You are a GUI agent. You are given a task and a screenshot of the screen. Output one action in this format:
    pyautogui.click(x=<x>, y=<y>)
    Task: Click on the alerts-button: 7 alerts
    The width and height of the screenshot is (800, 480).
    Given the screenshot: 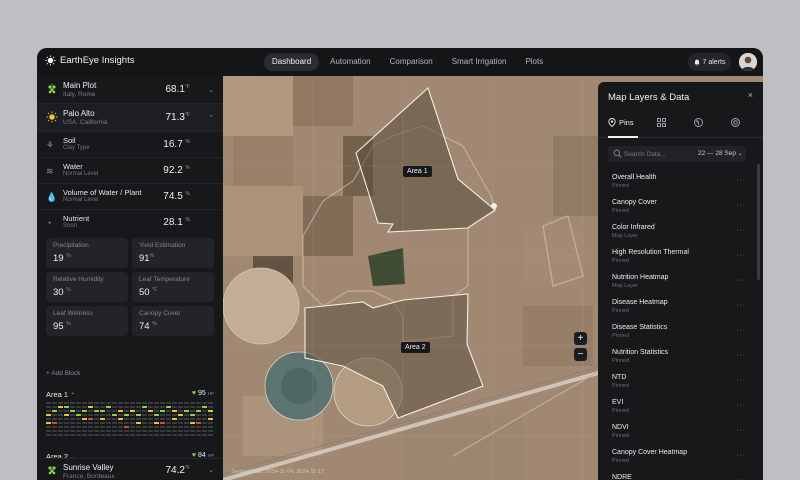 What is the action you would take?
    pyautogui.click(x=709, y=62)
    